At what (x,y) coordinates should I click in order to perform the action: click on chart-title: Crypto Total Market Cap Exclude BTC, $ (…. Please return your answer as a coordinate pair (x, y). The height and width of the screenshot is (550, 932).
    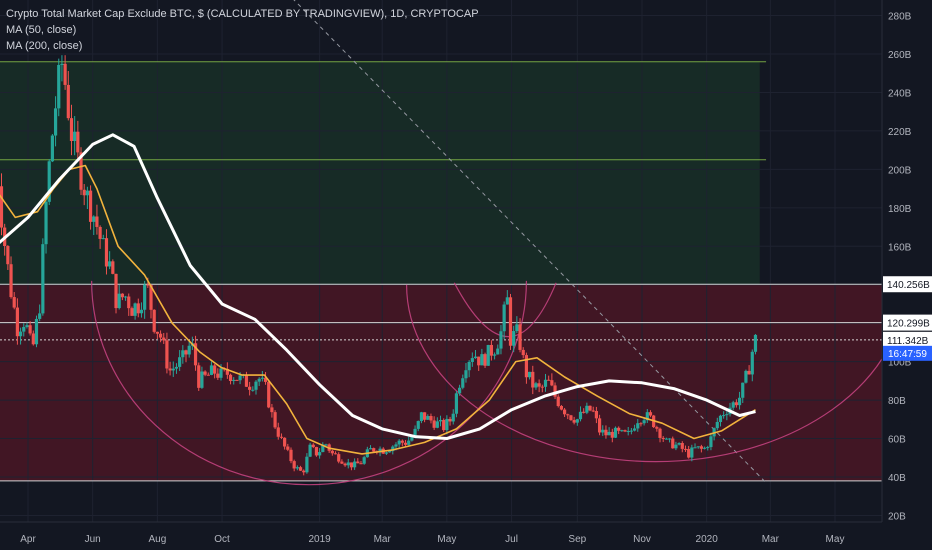
    Looking at the image, I should click on (242, 14).